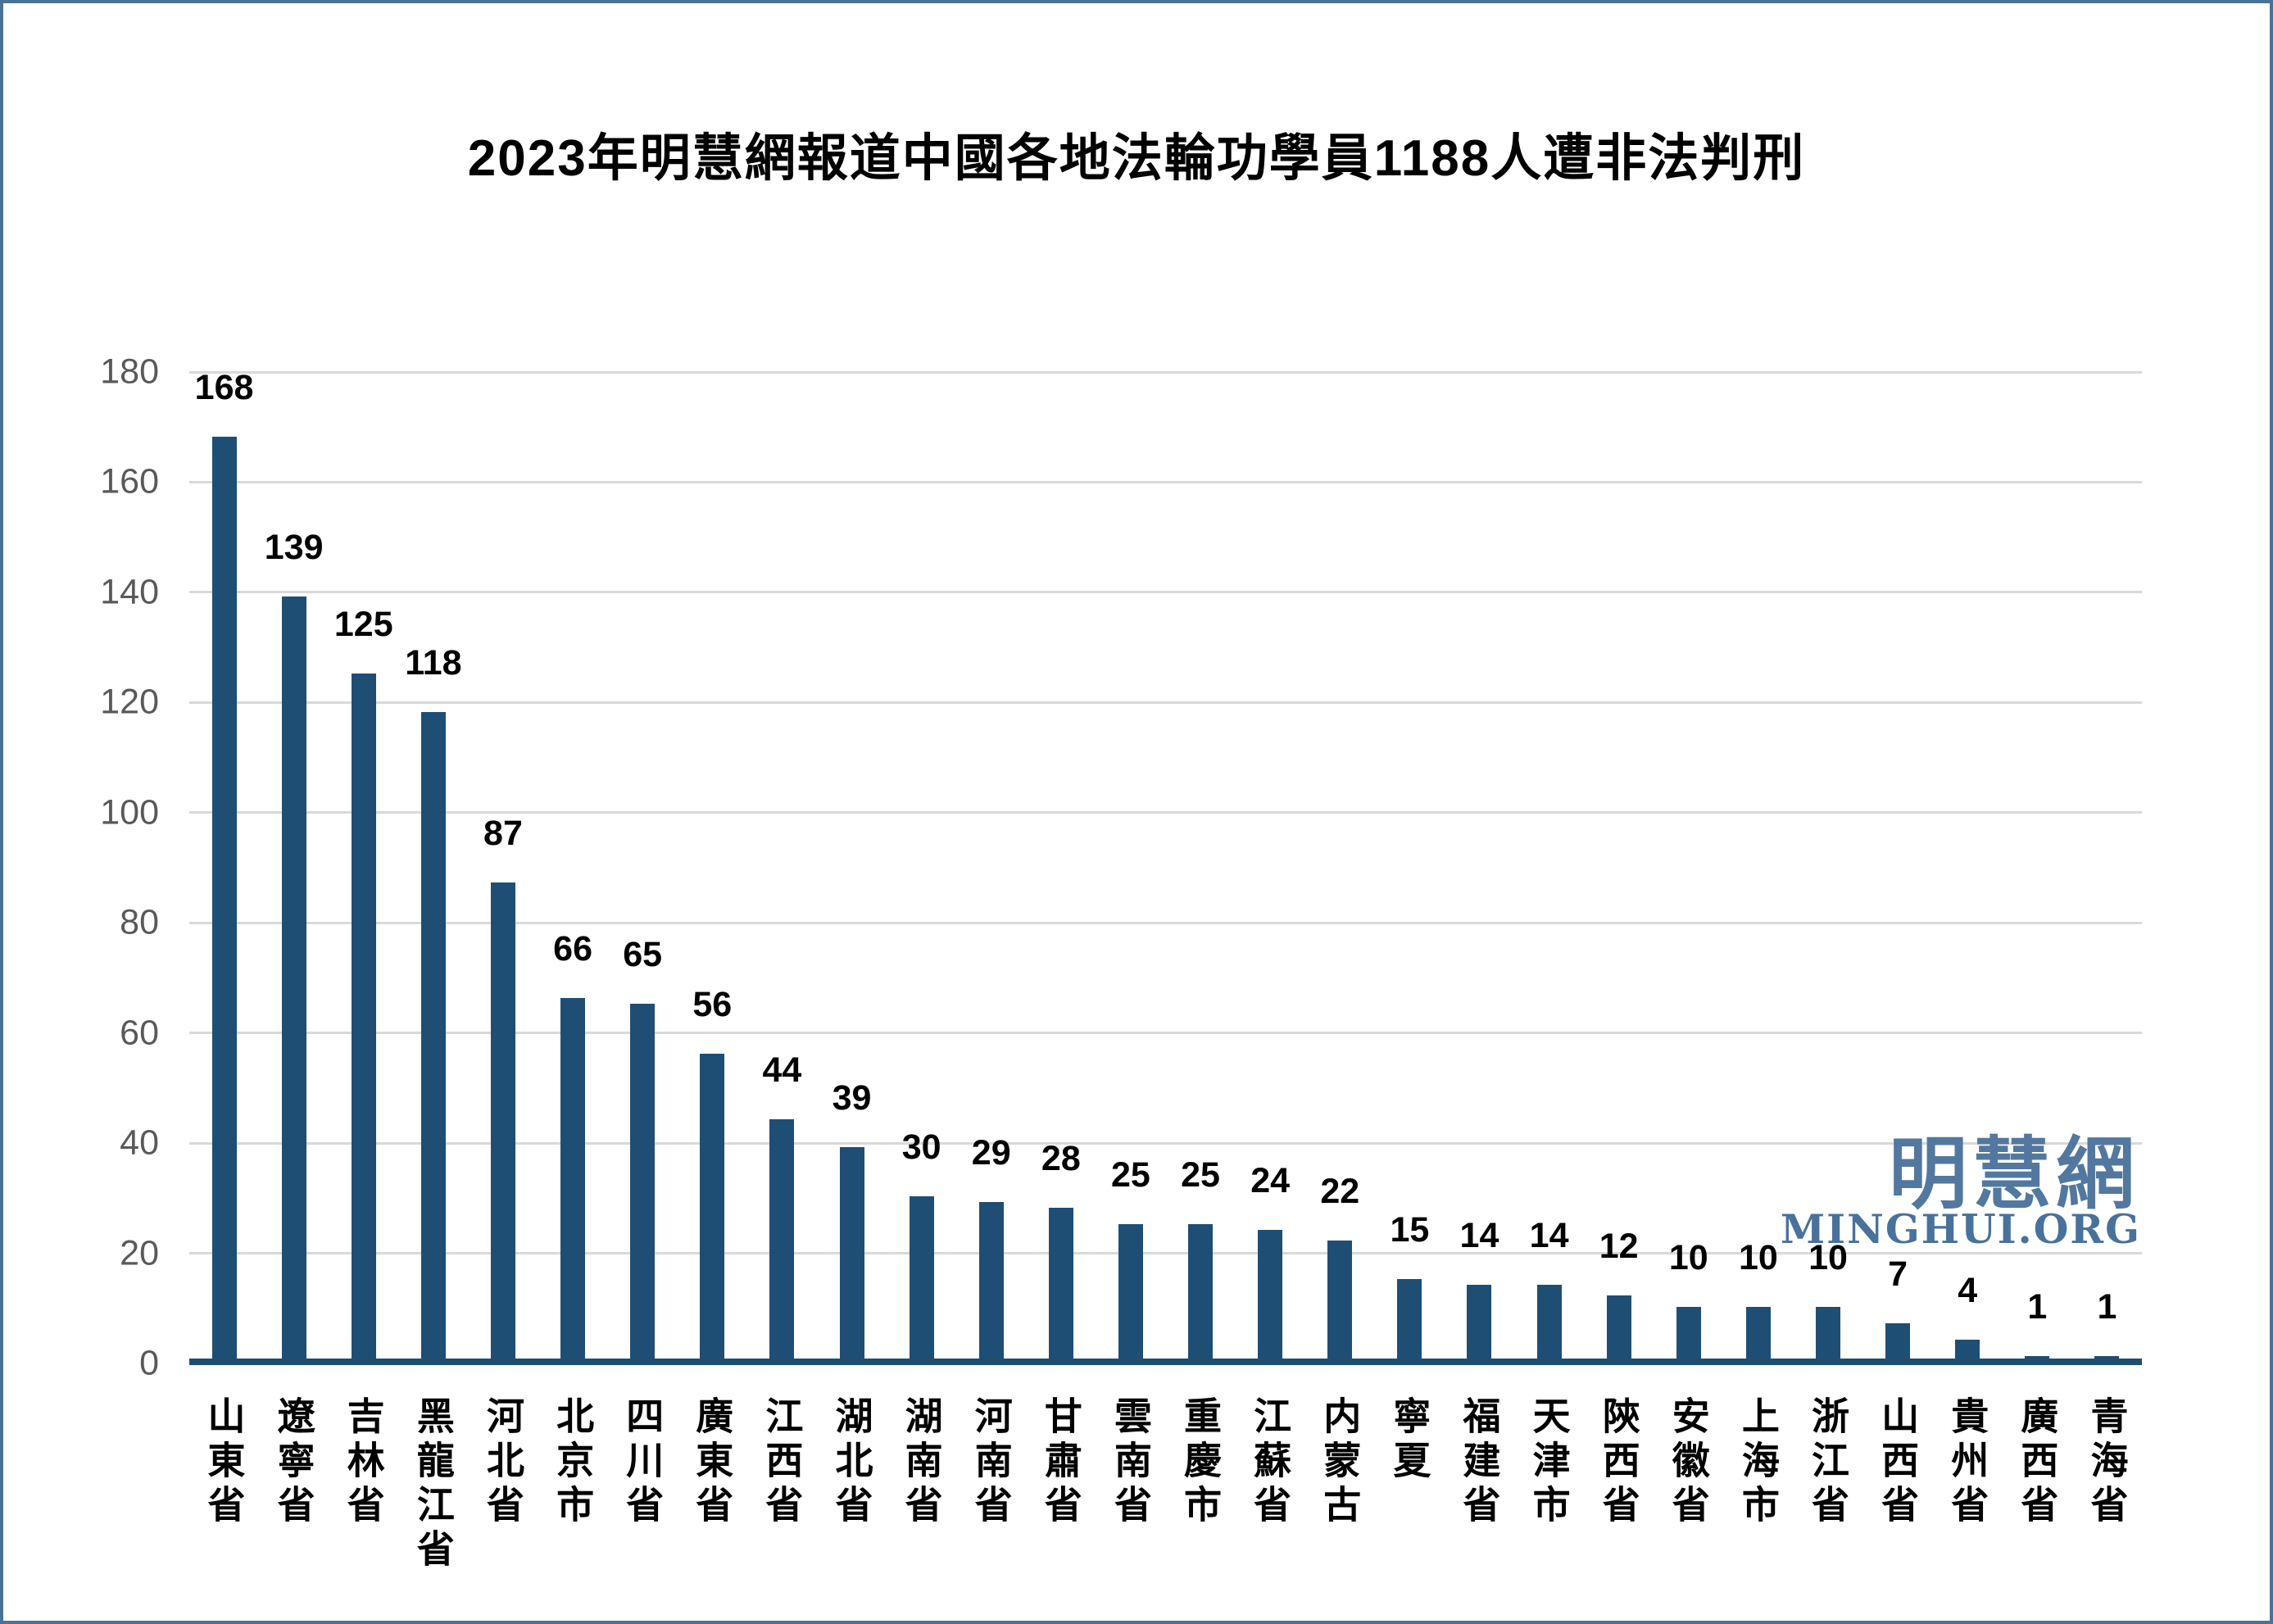  I want to click on x-axis-category-label: 青海省, so click(2107, 1462).